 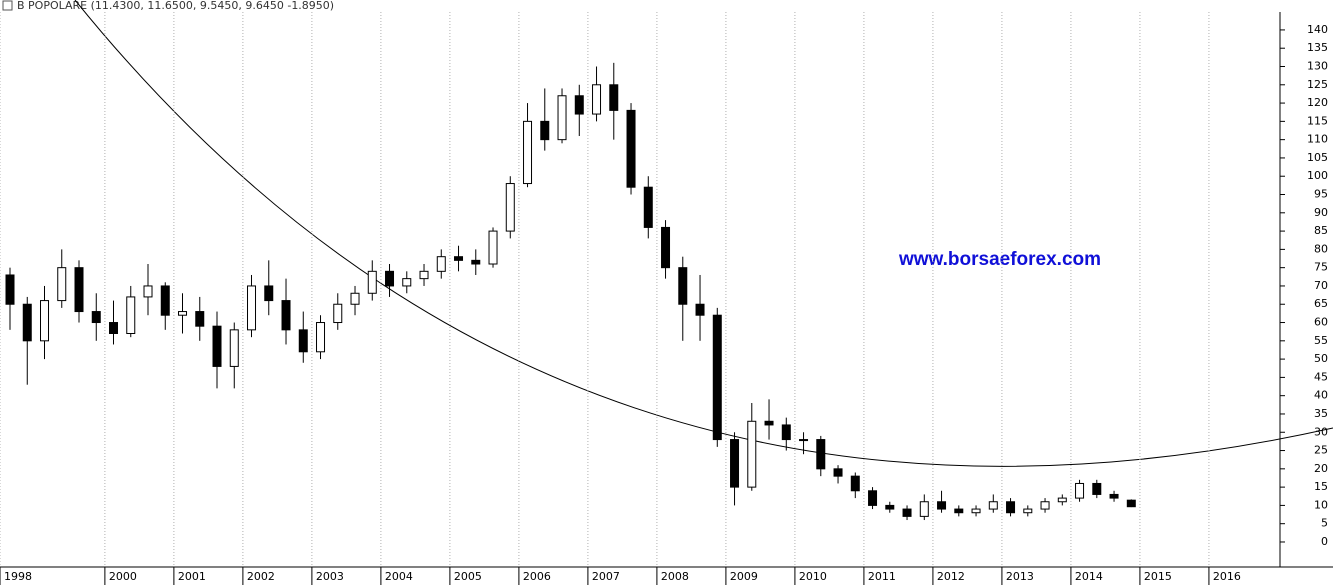 What do you see at coordinates (537, 576) in the screenshot?
I see `x-tick-label: 2006` at bounding box center [537, 576].